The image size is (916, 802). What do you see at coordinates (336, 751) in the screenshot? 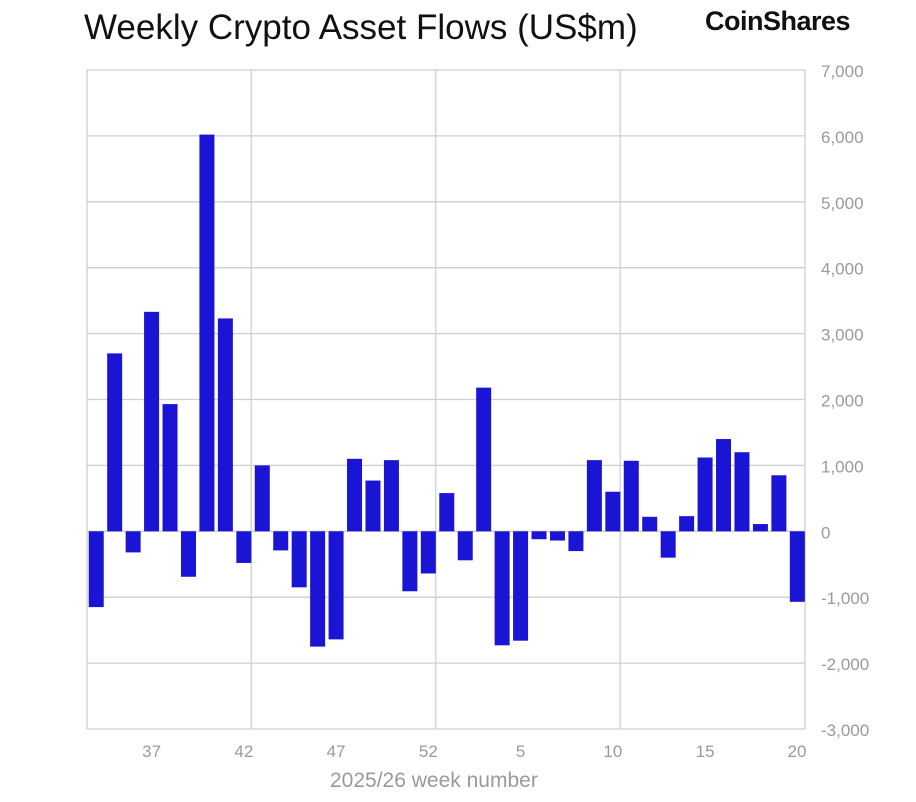
I see `x-tick-label: 47` at bounding box center [336, 751].